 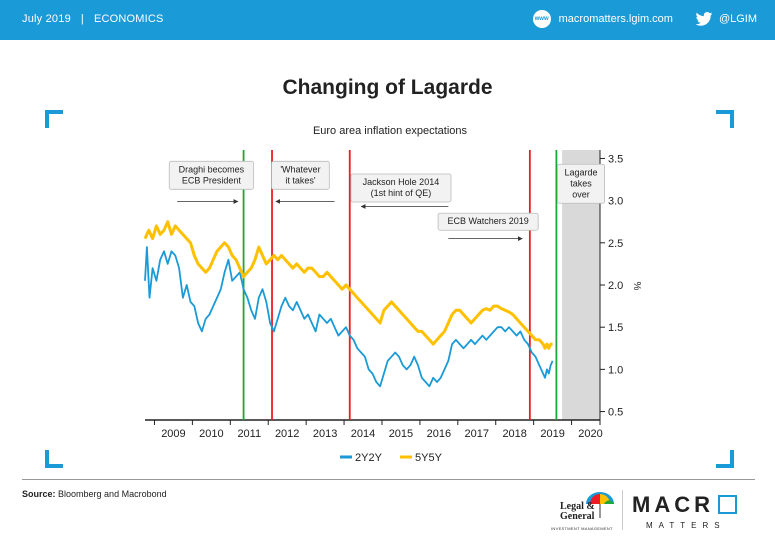 I want to click on www-icon: www, so click(x=541, y=19).